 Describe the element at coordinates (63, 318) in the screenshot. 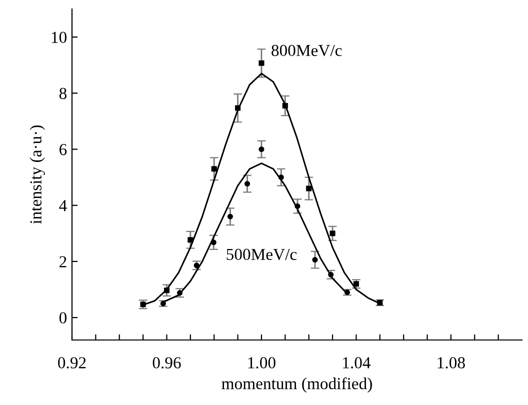

I see `y-tick-label: 0` at that location.